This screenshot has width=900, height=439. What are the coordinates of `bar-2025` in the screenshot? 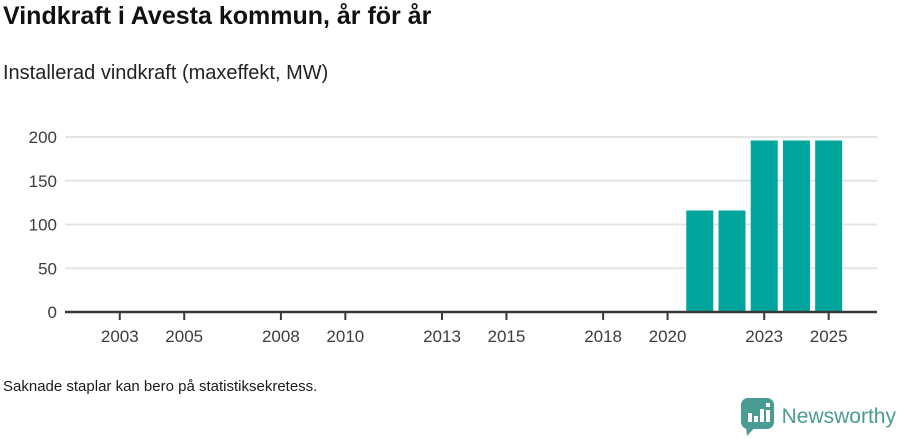 It's located at (829, 226).